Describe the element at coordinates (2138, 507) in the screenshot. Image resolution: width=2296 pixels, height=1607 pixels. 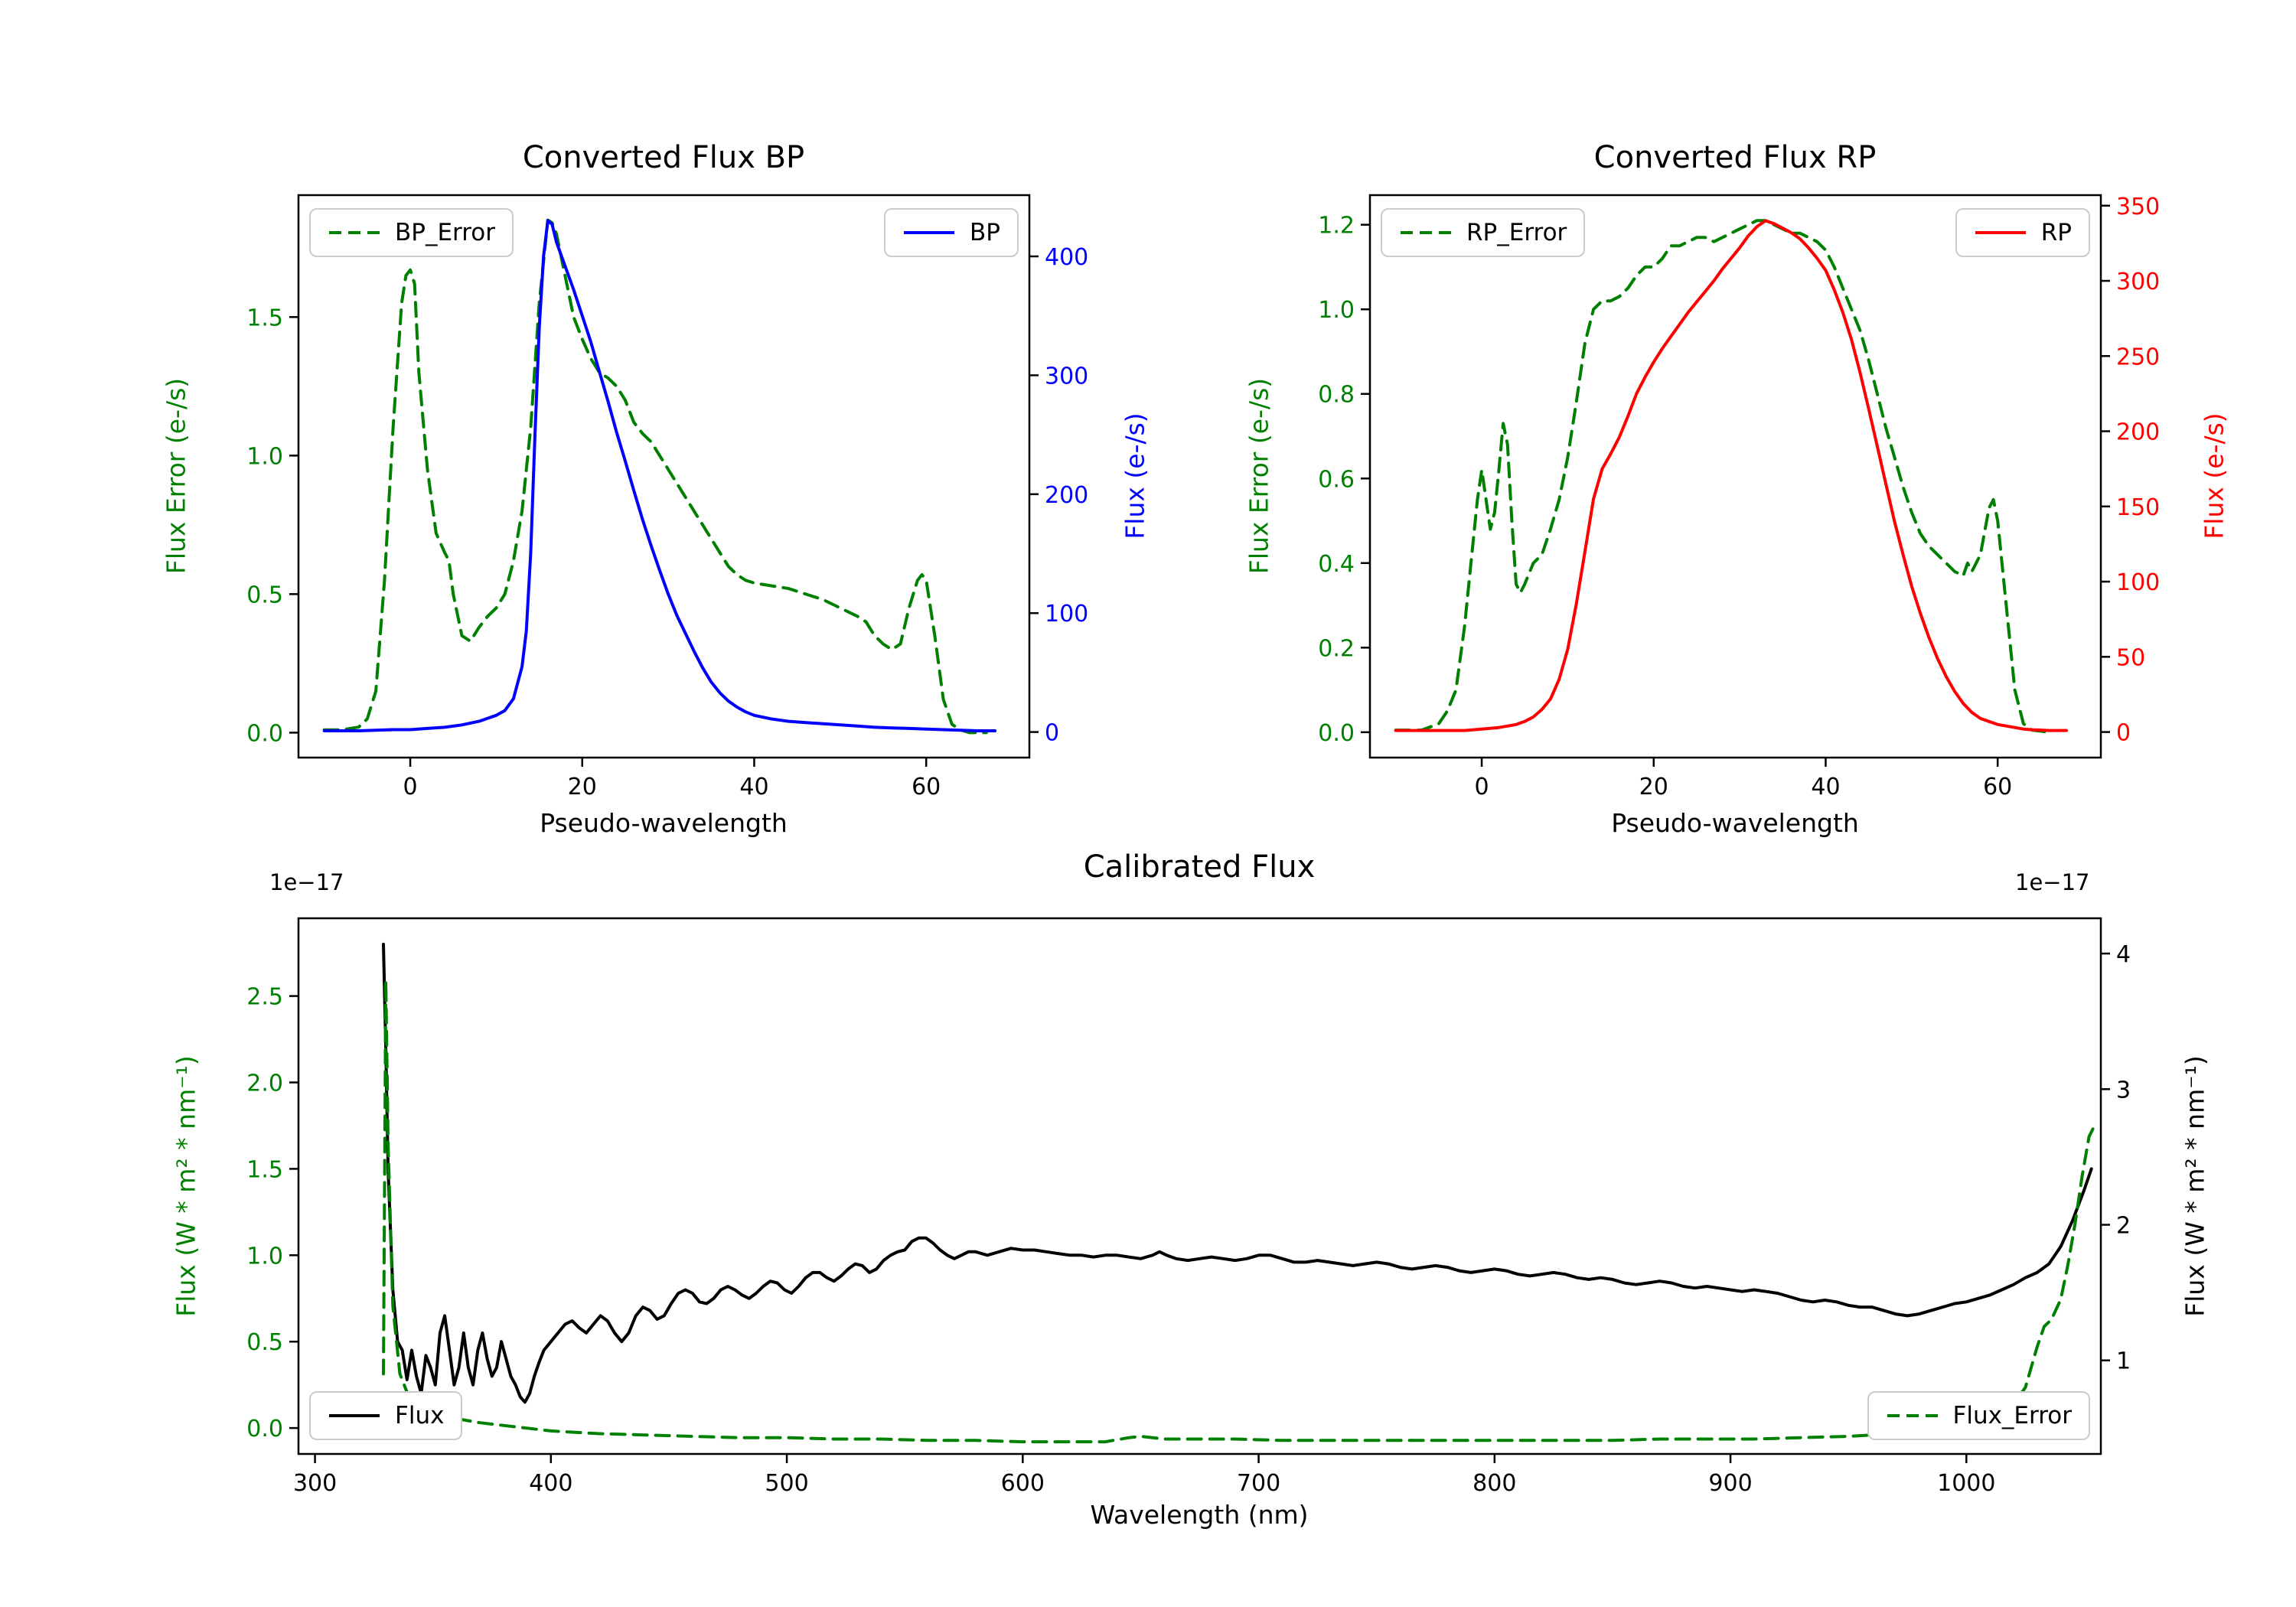
I see `y-tick-label-right: 150` at that location.